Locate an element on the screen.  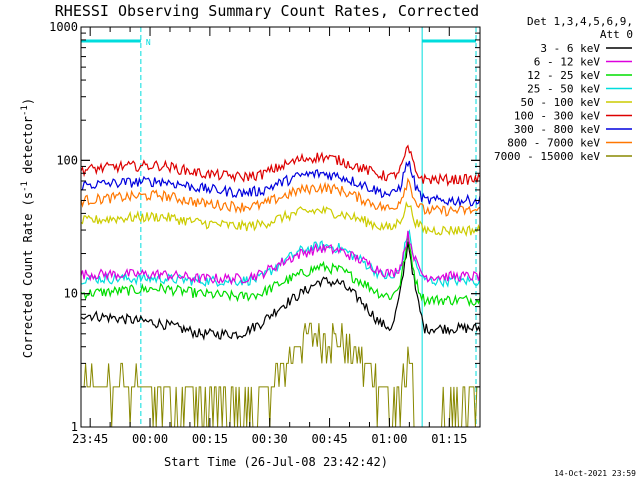
legend-label: 50 - 100 keV is located at coordinates (561, 102).